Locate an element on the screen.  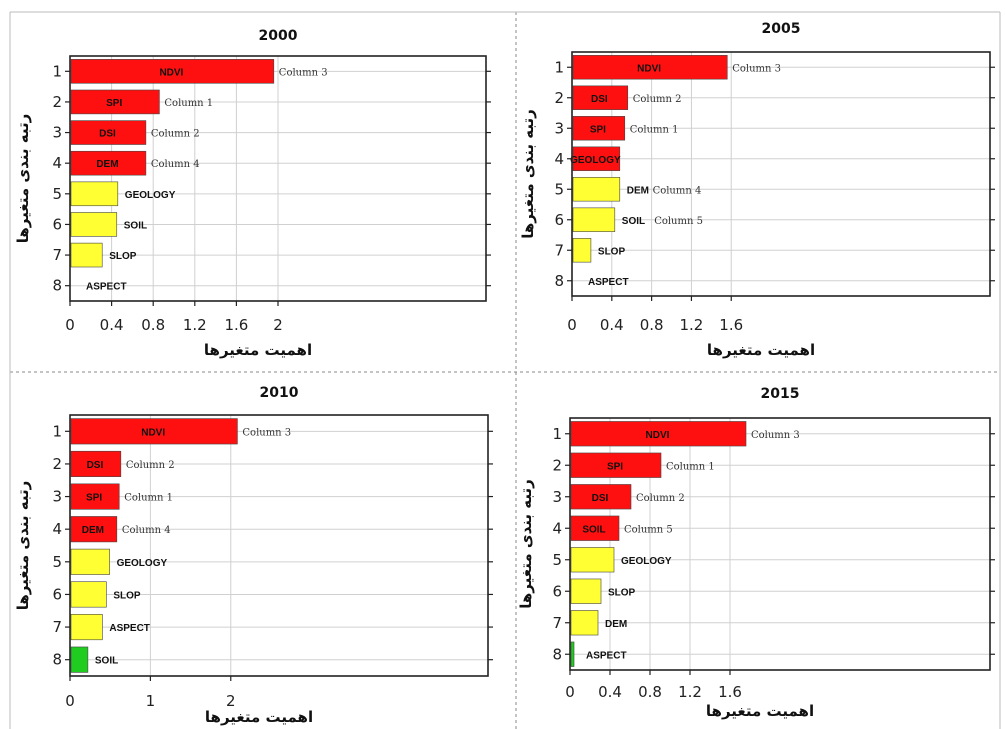
panel-title: 2005 is located at coordinates (781, 29).